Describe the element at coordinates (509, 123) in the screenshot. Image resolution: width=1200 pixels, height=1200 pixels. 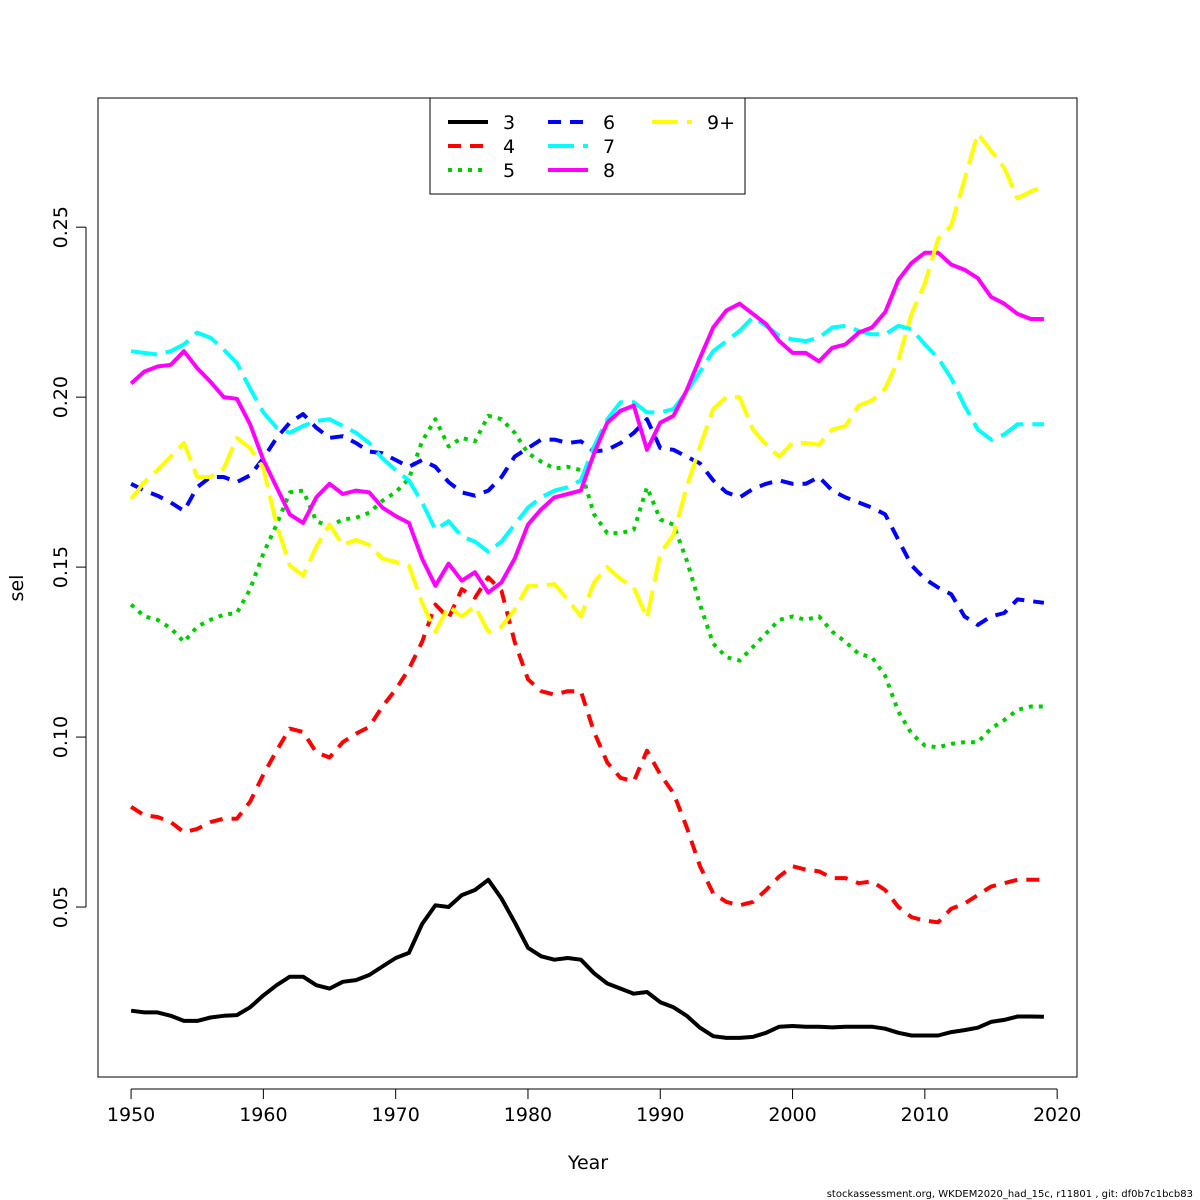
I see `legend-label: 3` at that location.